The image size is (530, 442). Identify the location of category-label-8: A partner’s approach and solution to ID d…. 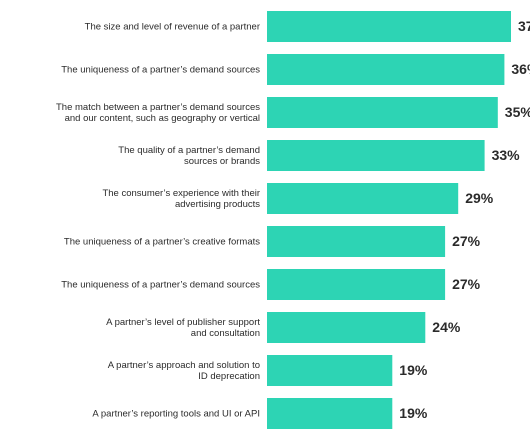
(184, 371).